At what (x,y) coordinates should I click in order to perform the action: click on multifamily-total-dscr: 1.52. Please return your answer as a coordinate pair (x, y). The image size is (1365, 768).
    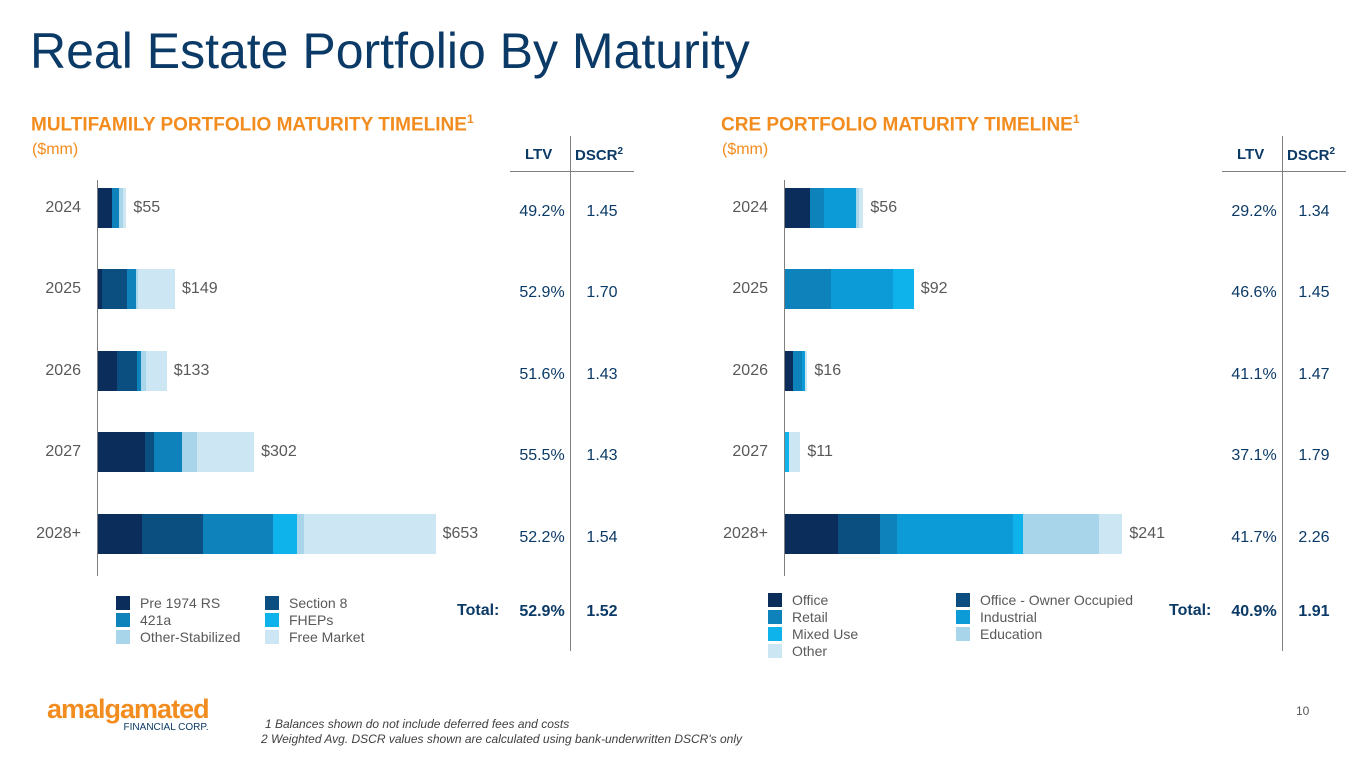
    Looking at the image, I should click on (602, 611).